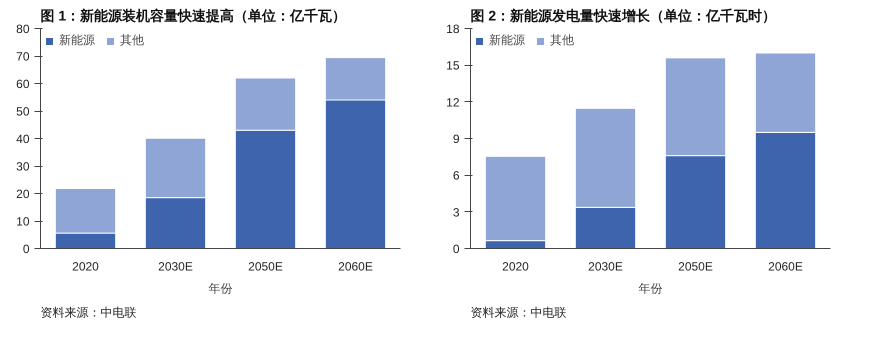  Describe the element at coordinates (456, 175) in the screenshot. I see `y-tick-label: 6` at that location.